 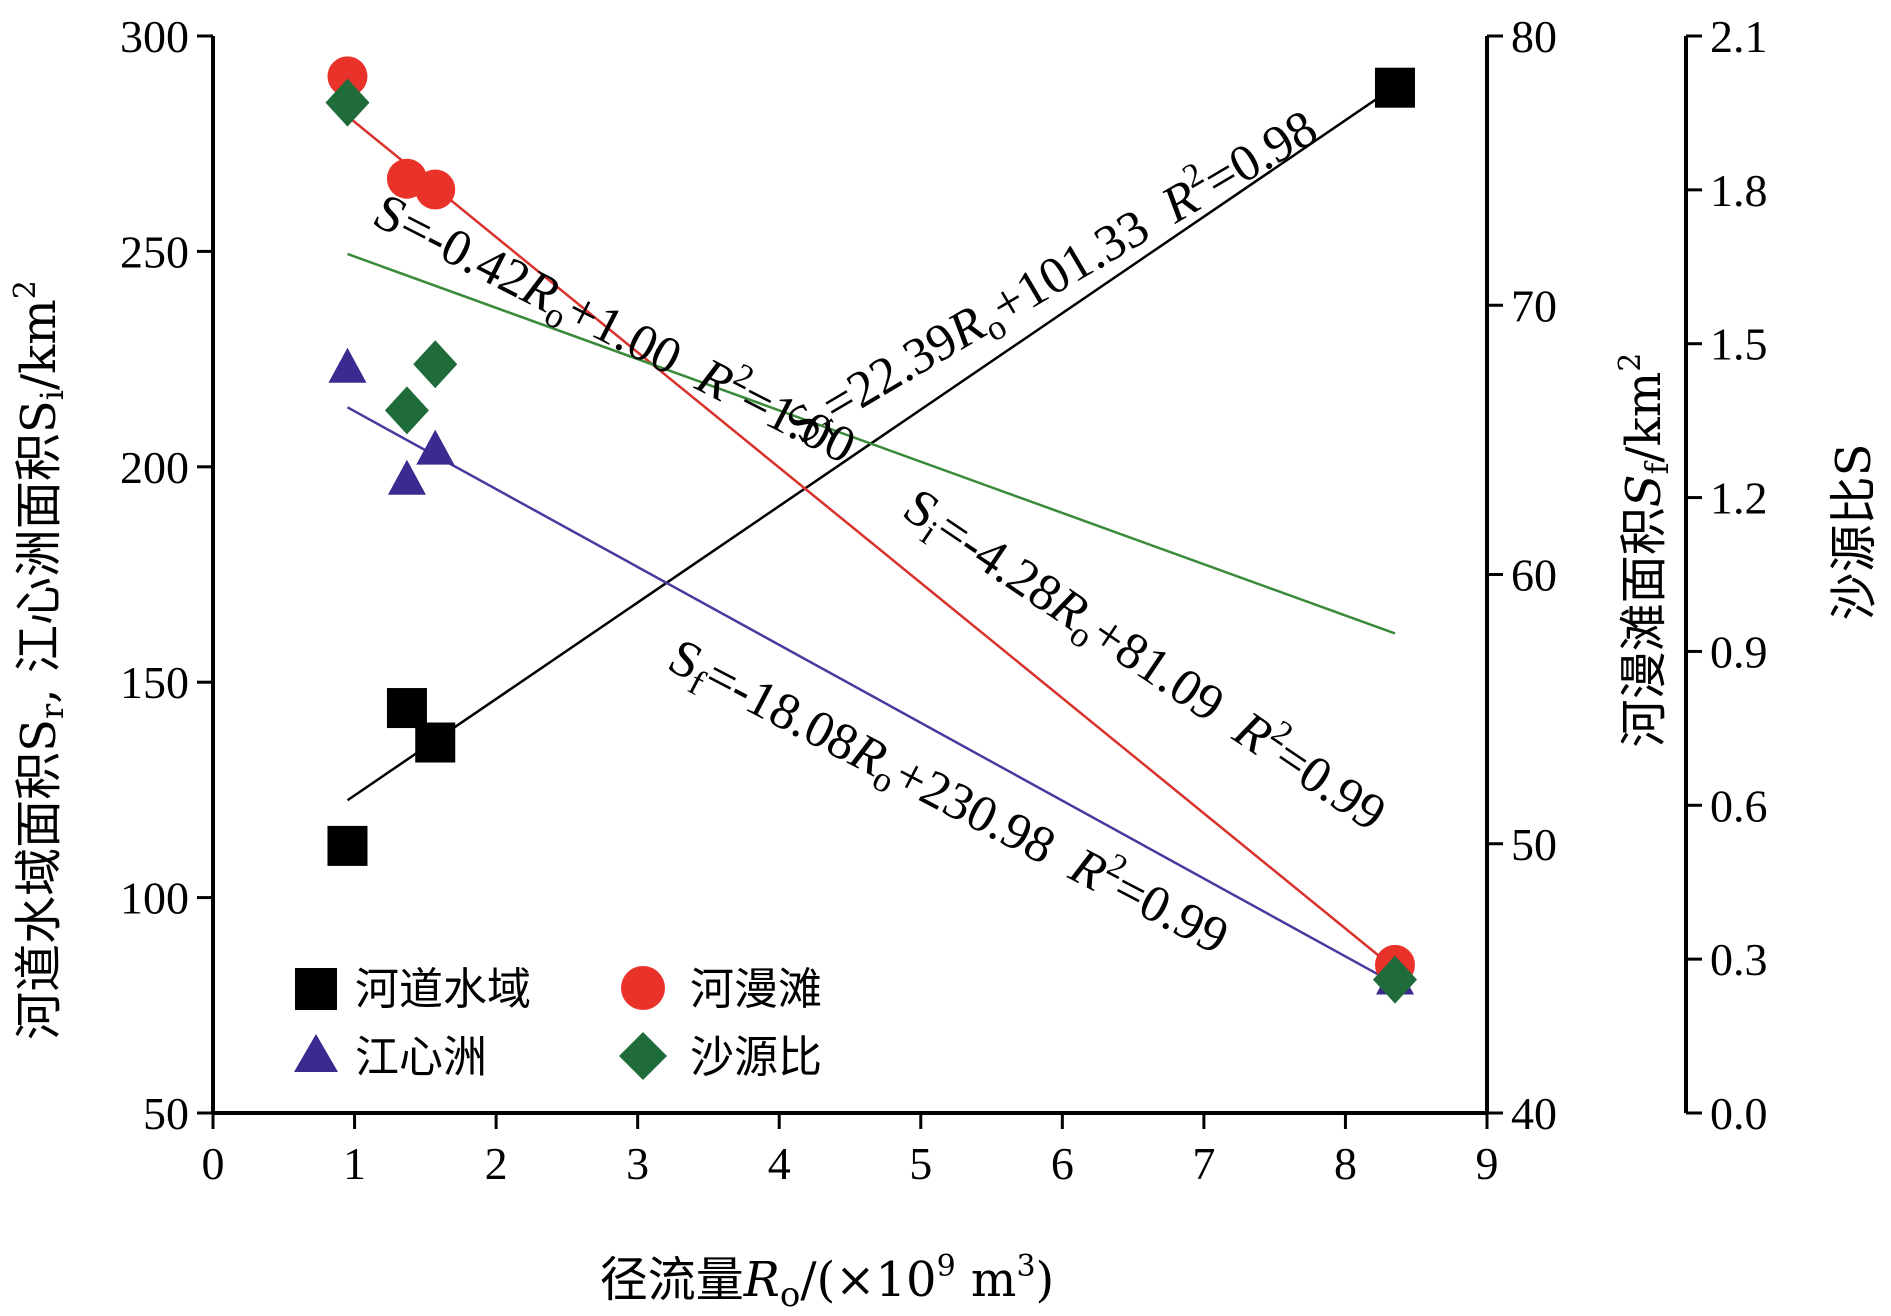 I want to click on legend-item-channel: 河道水域, so click(x=413, y=989).